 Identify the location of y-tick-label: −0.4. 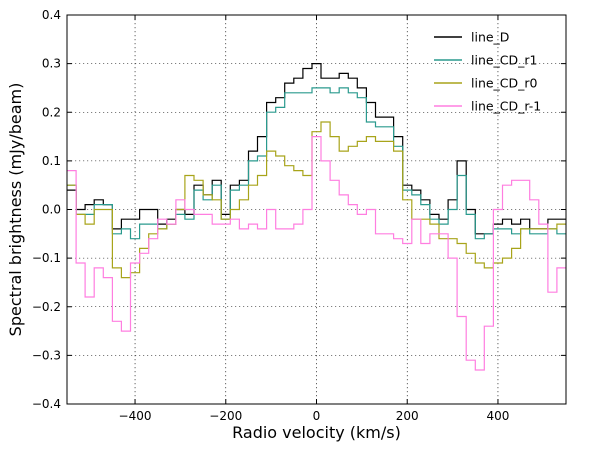
(46, 404).